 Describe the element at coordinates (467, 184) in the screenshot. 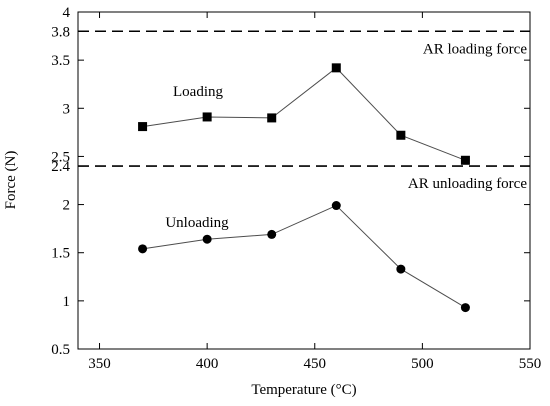

I see `ar-unloading-force-label: AR unloading force` at that location.